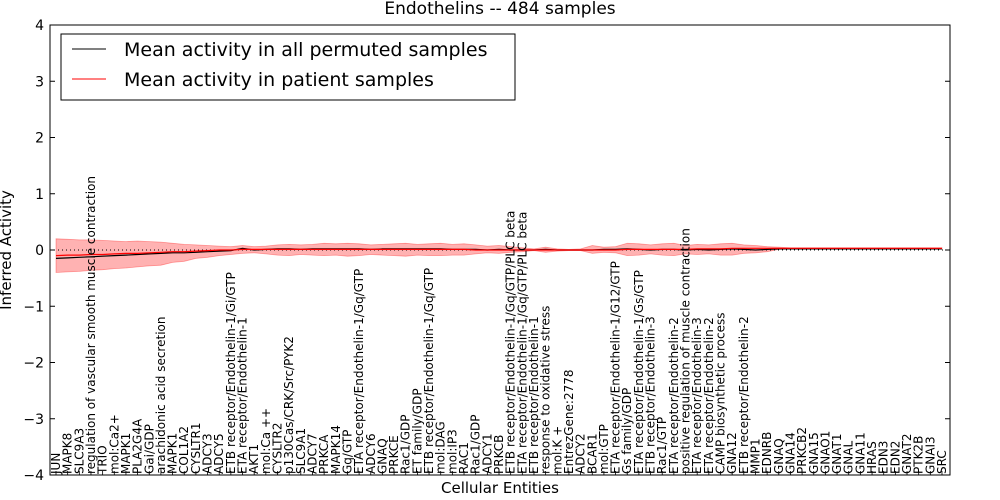  What do you see at coordinates (39, 26) in the screenshot?
I see `y-tick-label: 4` at bounding box center [39, 26].